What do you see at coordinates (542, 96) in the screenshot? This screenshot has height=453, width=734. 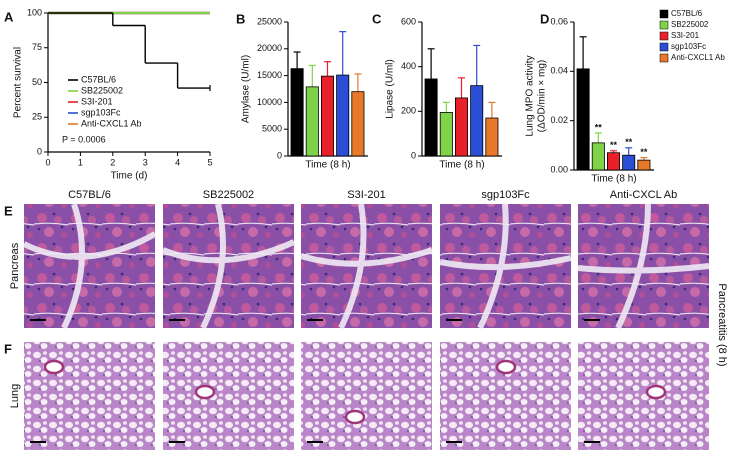 I see `y-axis-label: (ΔOD/min × mg)` at bounding box center [542, 96].